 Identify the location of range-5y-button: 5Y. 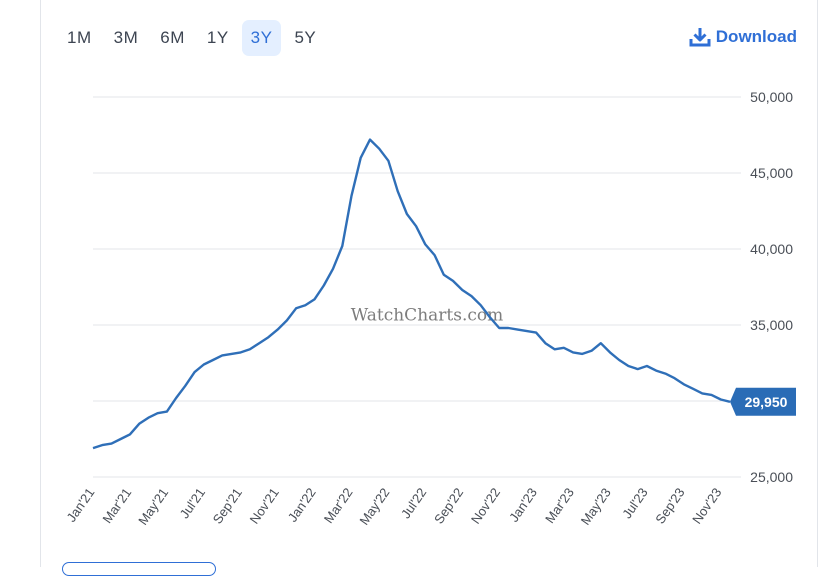
(305, 37).